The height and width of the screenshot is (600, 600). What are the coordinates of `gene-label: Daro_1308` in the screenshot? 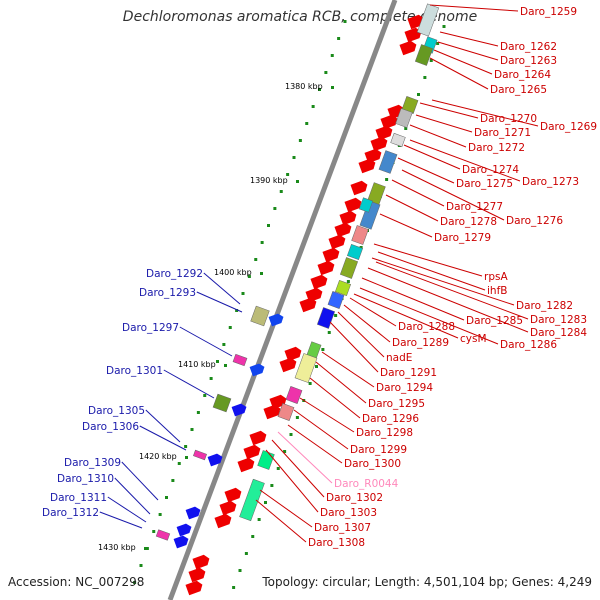 It's located at (336, 543).